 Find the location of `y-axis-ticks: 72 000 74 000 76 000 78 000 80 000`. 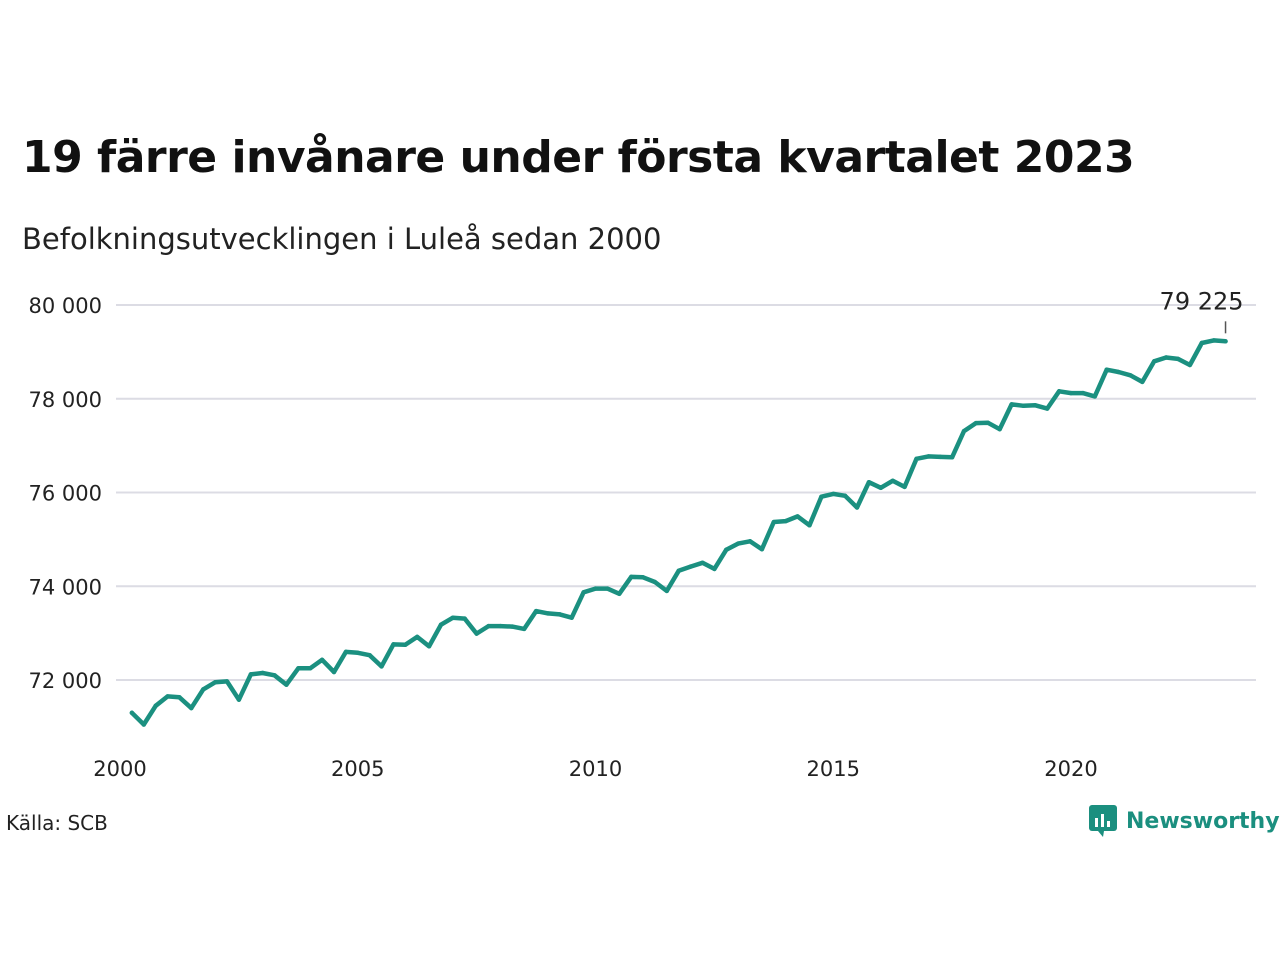

y-axis-ticks: 72 000 74 000 76 000 78 000 80 000 is located at coordinates (65, 493).